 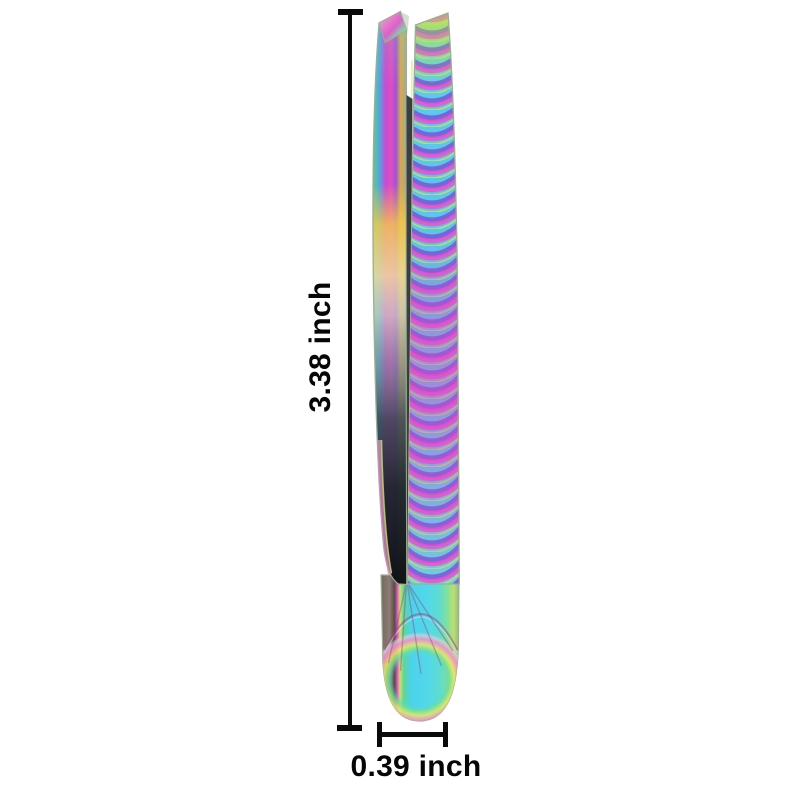 I want to click on tweezers-handle, so click(x=420, y=648).